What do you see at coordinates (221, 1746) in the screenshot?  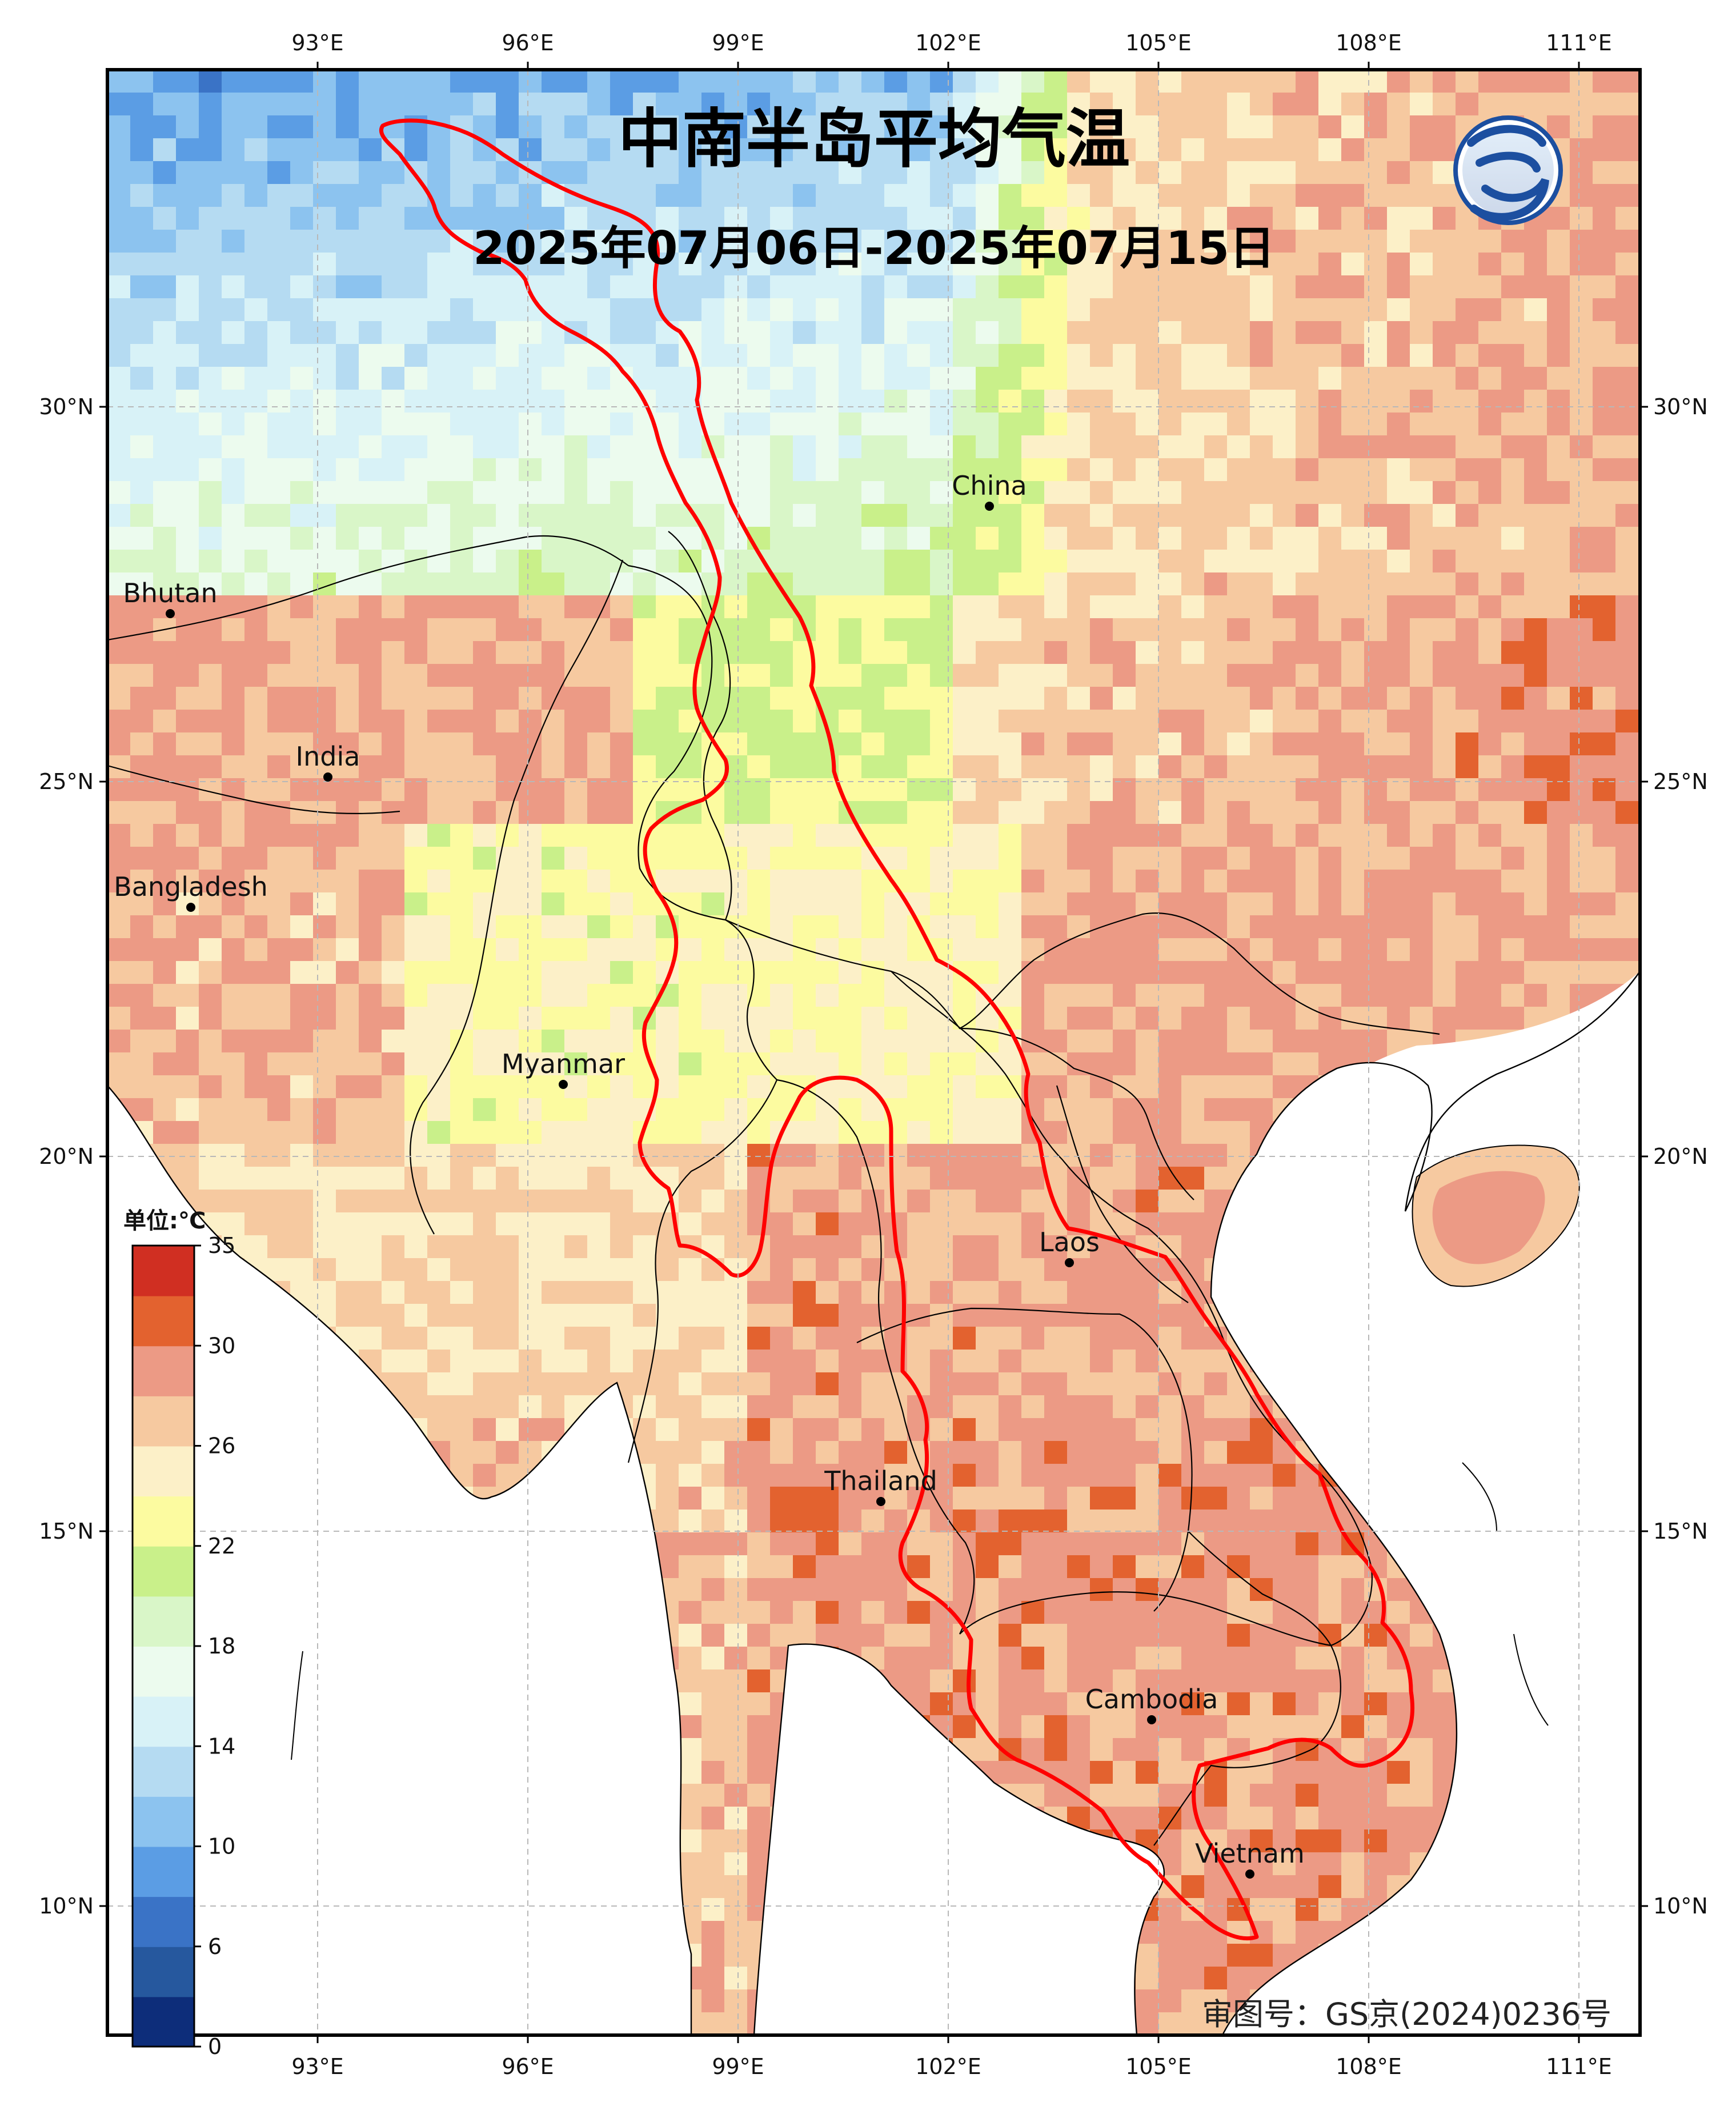 I see `colorbar-tick-label: 14` at bounding box center [221, 1746].